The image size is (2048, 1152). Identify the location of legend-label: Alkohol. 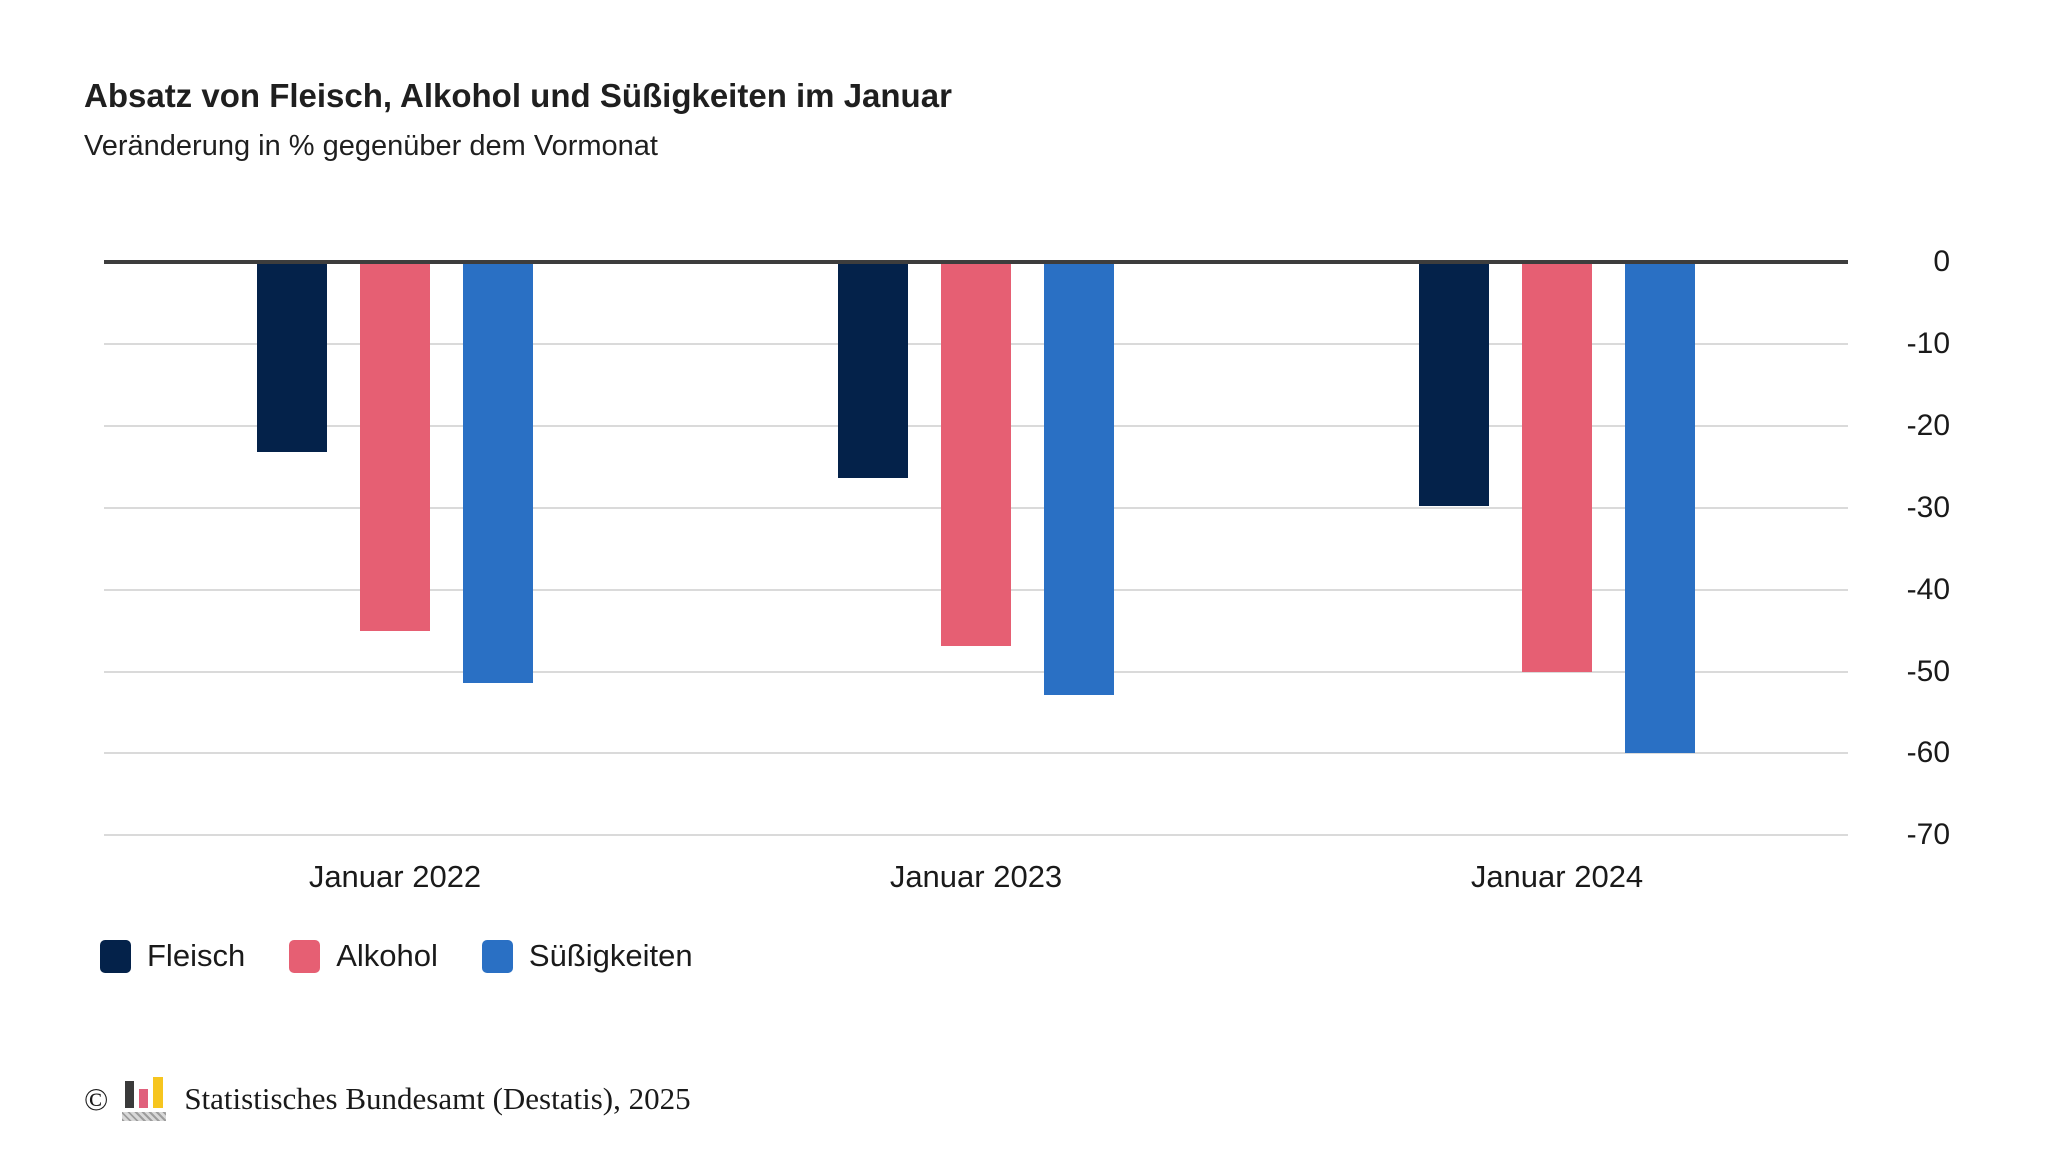
(387, 955).